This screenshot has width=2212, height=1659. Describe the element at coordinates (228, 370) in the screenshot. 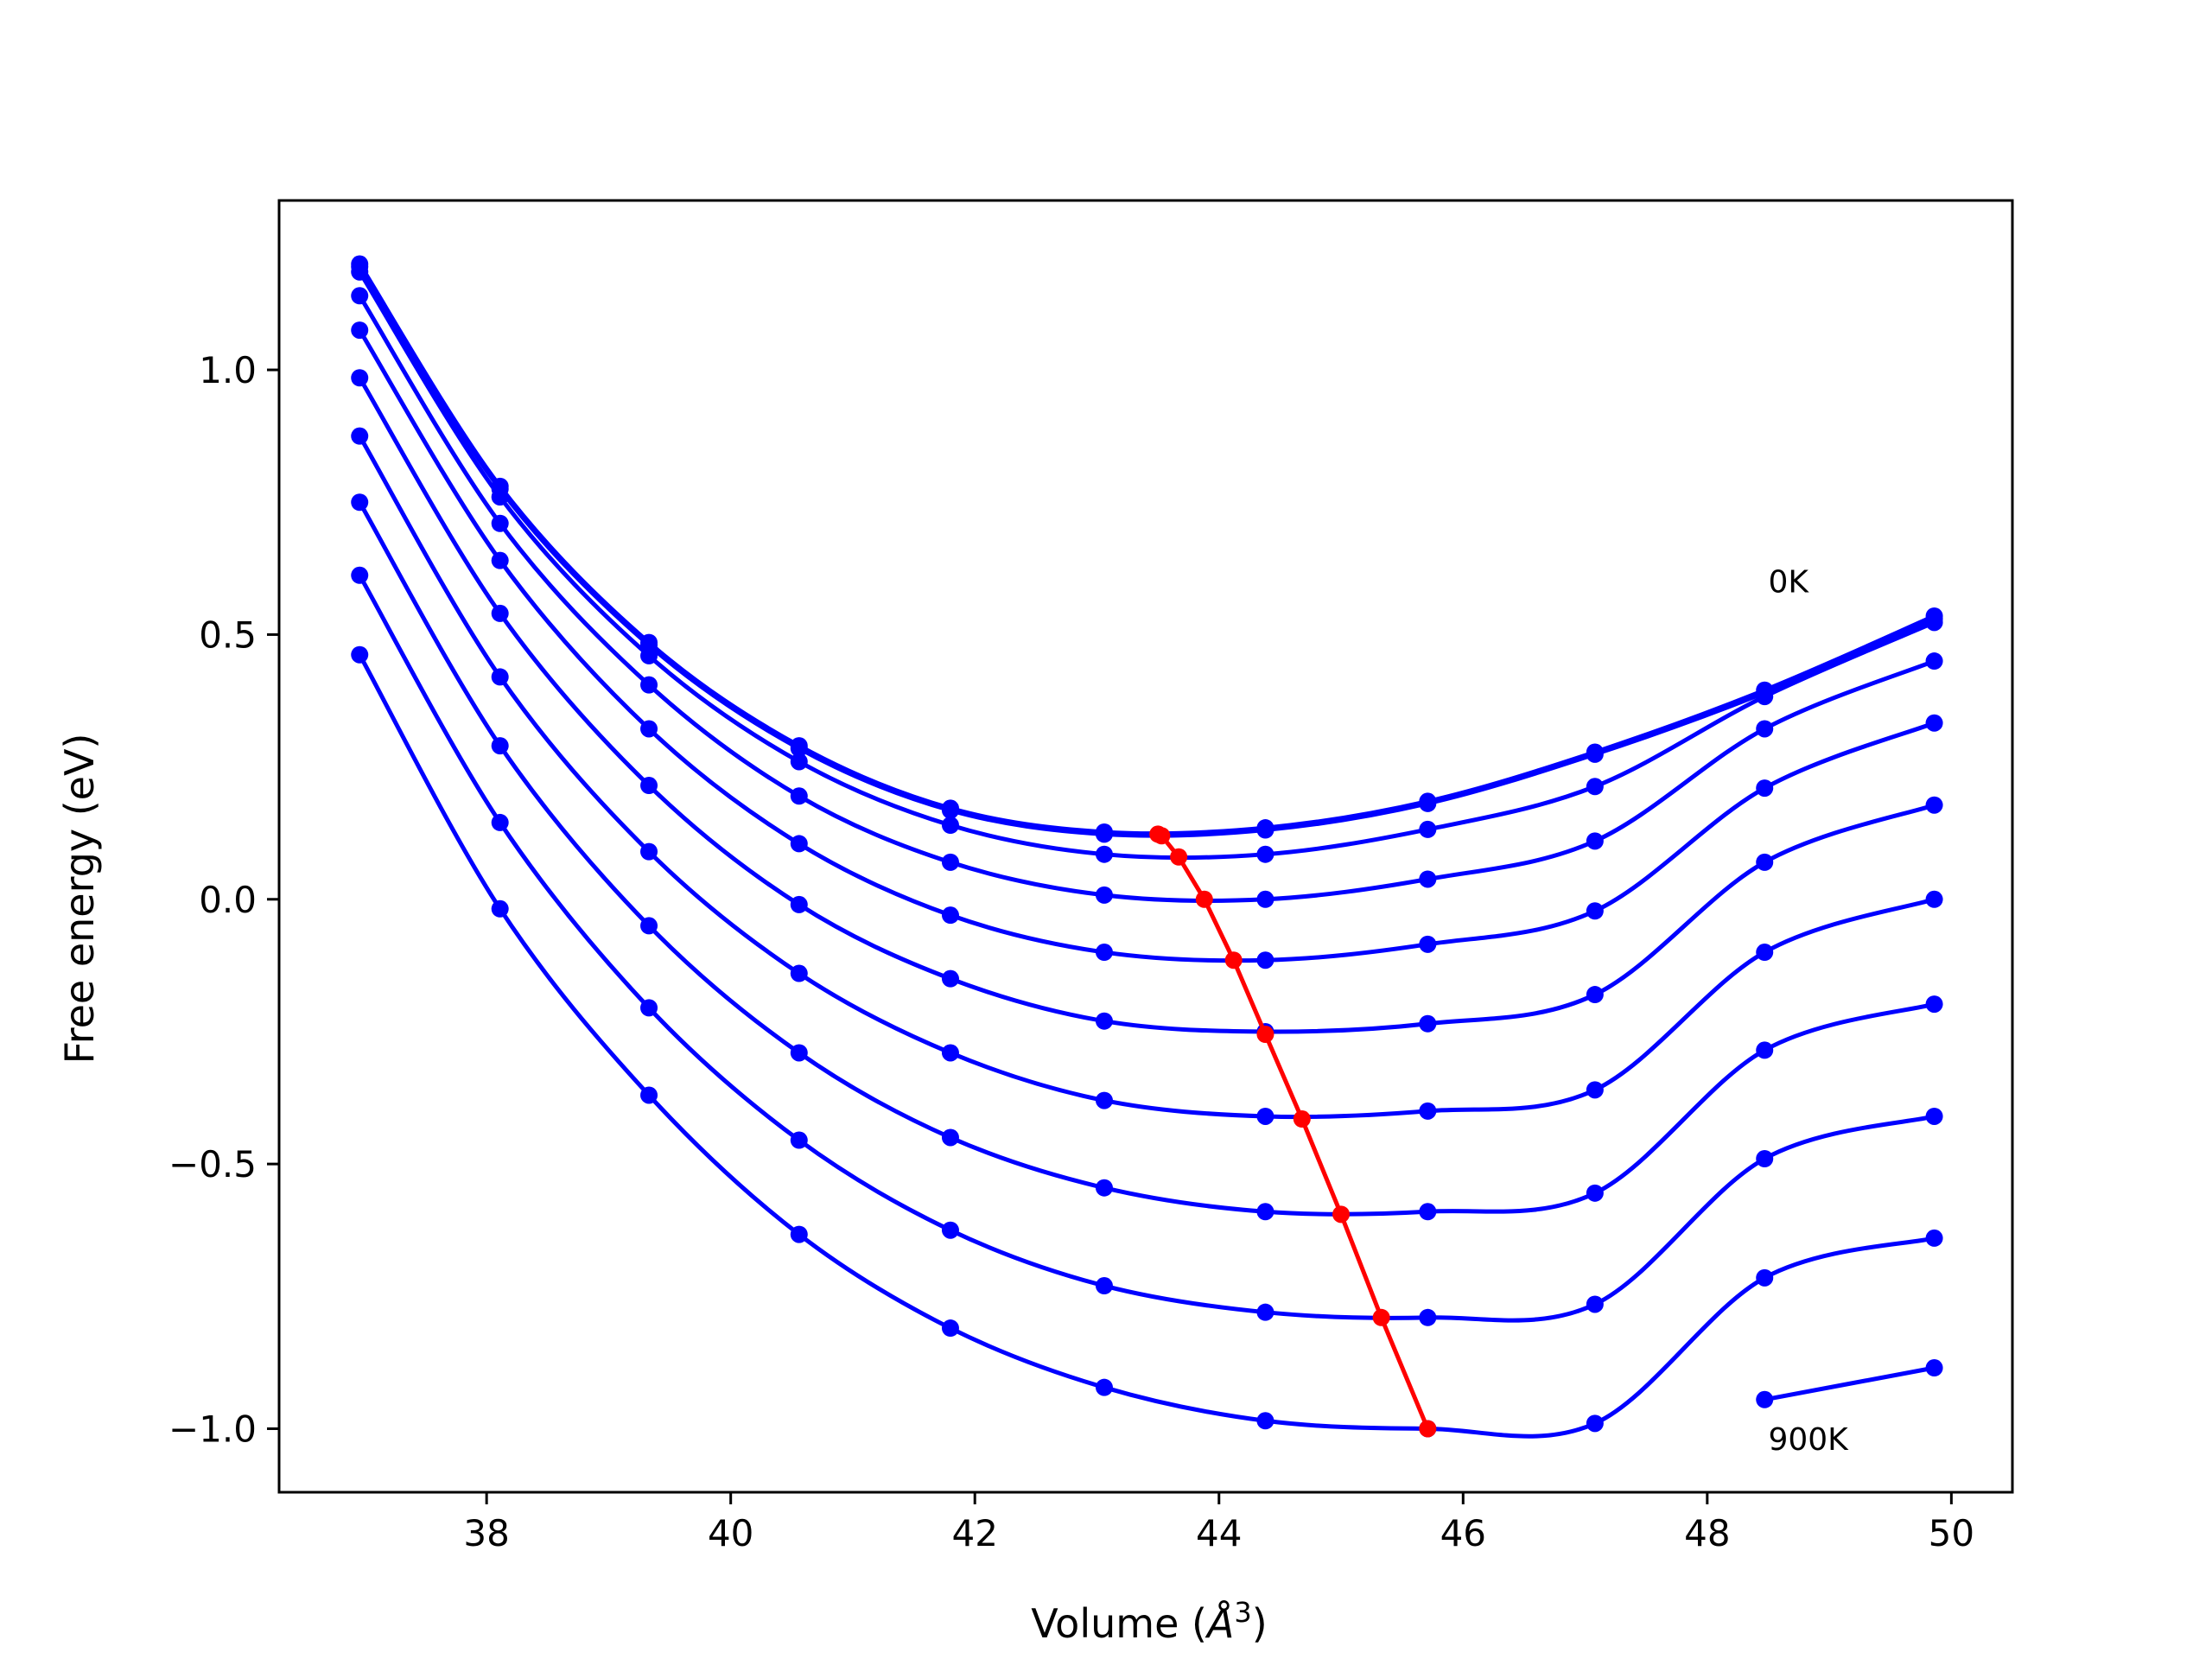

I see `y-tick-label-4: 1.0` at that location.